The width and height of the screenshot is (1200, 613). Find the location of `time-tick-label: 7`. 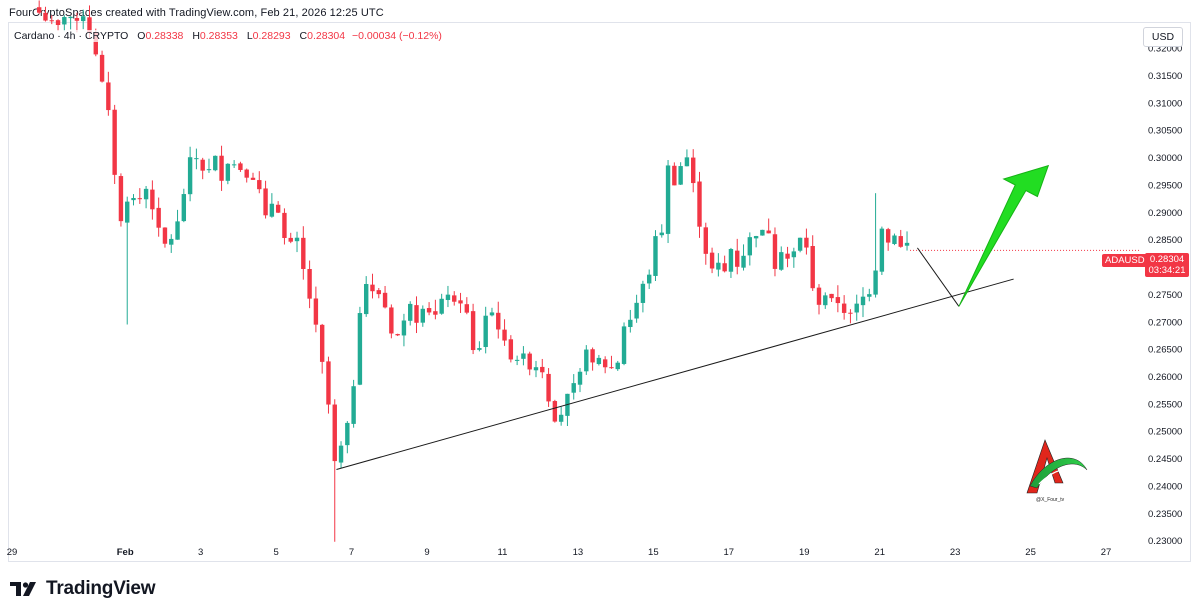

time-tick-label: 7 is located at coordinates (351, 552).